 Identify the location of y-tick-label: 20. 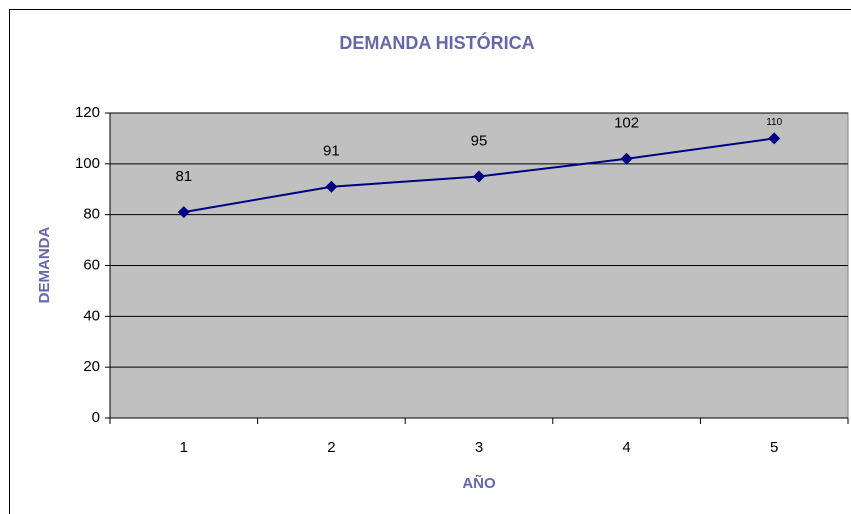
(91, 366).